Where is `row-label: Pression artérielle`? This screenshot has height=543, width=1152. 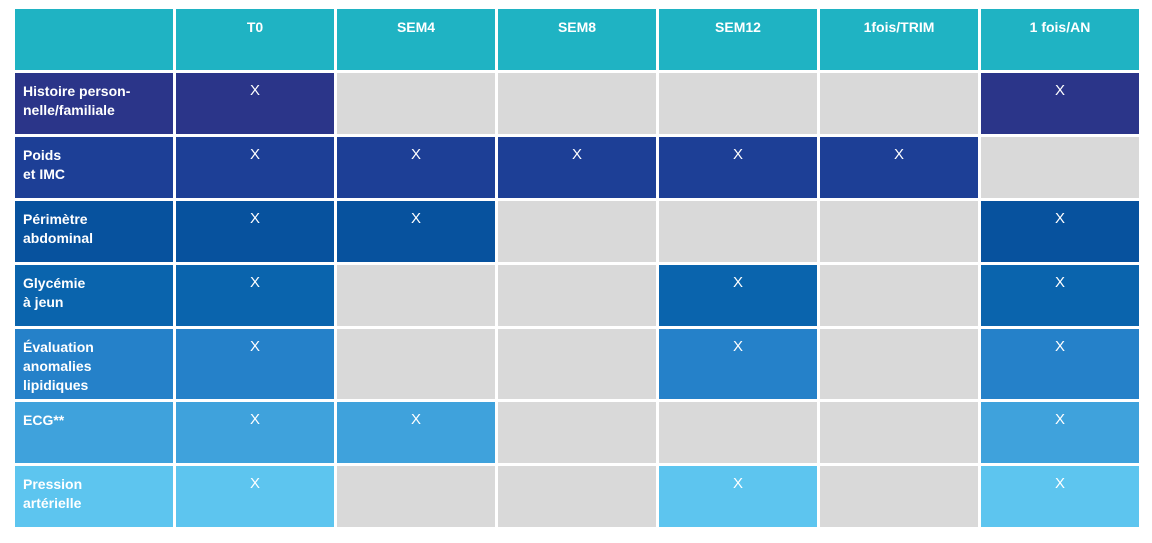
row-label: Pression artérielle is located at coordinates (94, 496).